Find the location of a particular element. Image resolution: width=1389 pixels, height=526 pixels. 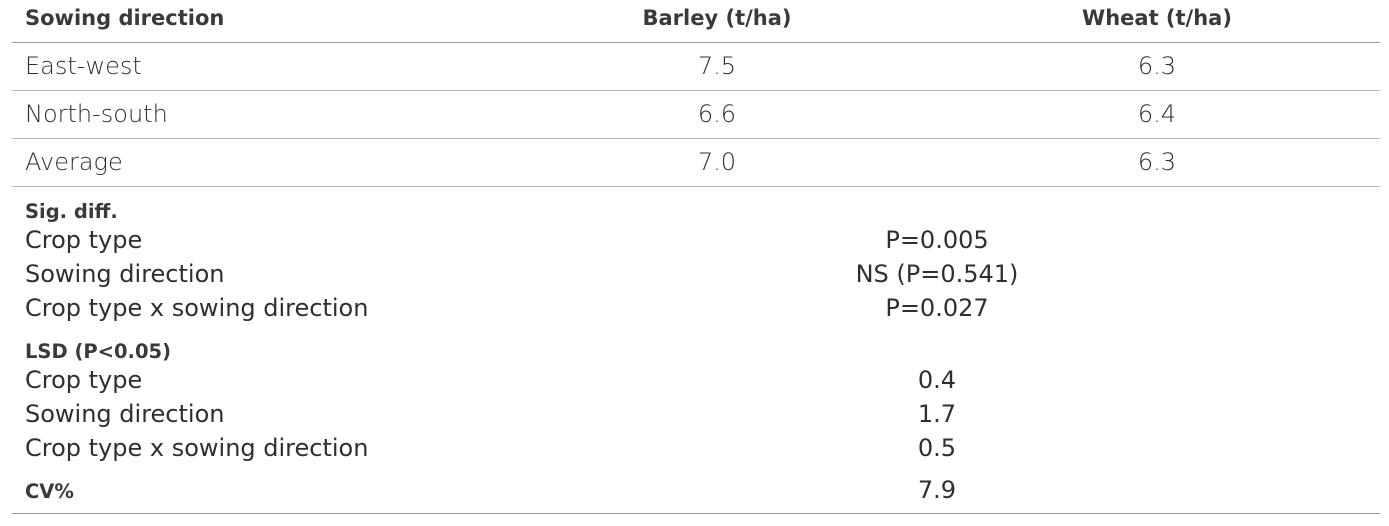

stat-value: 0.4 is located at coordinates (937, 380).